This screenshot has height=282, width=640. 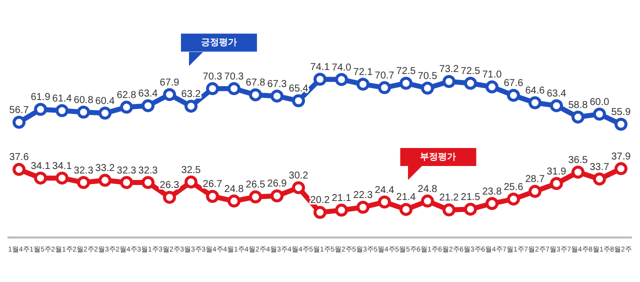 What do you see at coordinates (277, 84) in the screenshot?
I see `data-label: 67.3` at bounding box center [277, 84].